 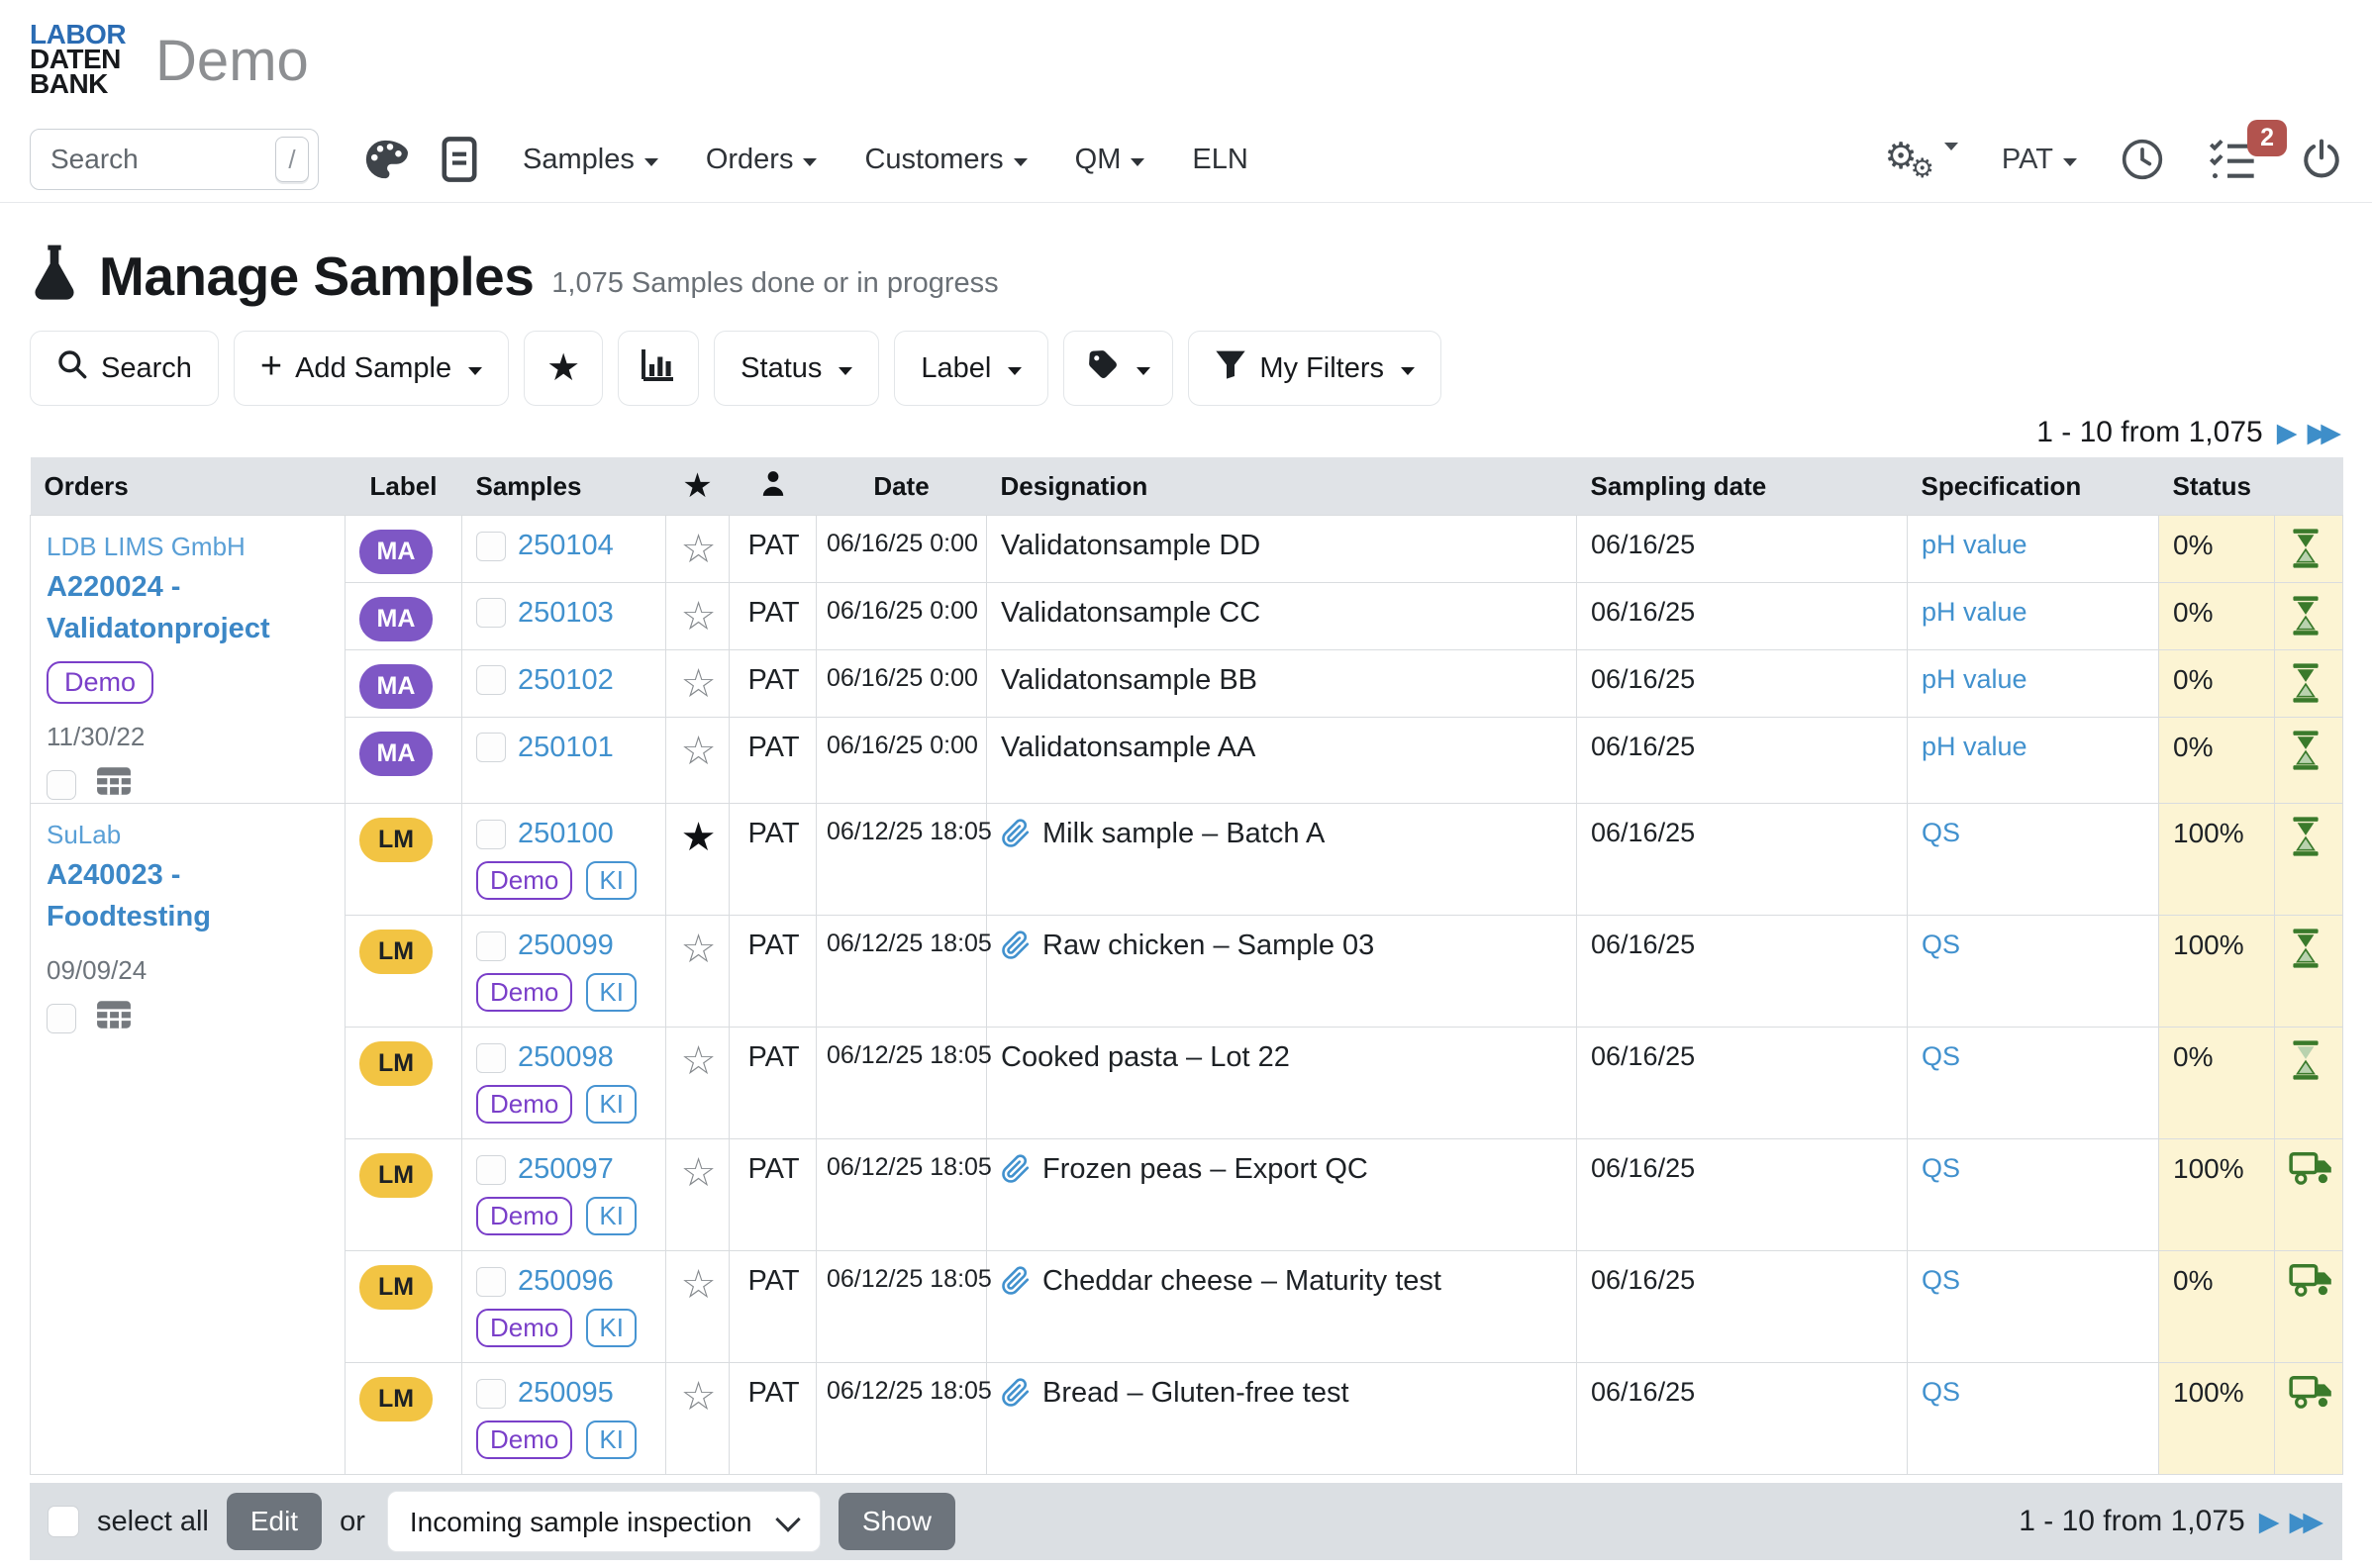 What do you see at coordinates (1742, 486) in the screenshot?
I see `column-header-sampling-date: Sampling date` at bounding box center [1742, 486].